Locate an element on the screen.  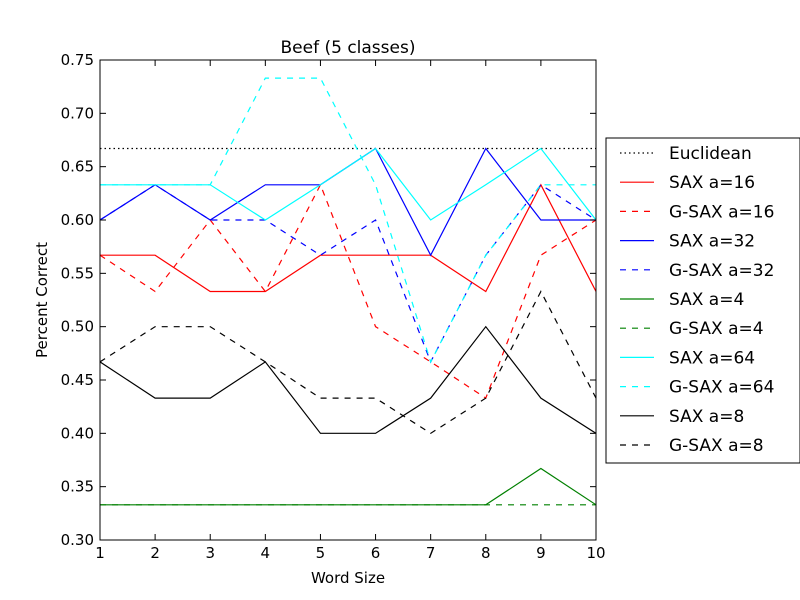
x-tick-label: 8 is located at coordinates (486, 553).